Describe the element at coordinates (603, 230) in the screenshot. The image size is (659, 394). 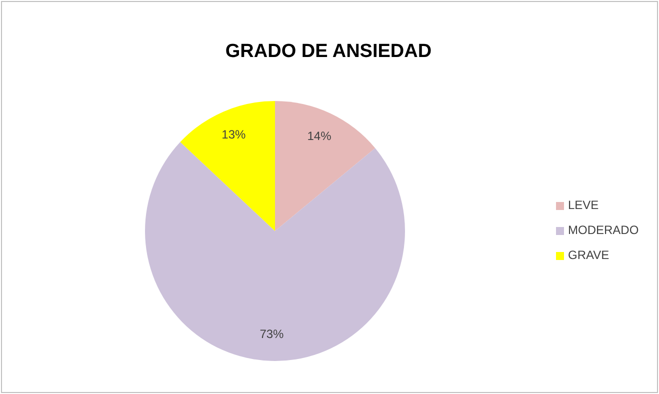
I see `legend-label: MODERADO` at that location.